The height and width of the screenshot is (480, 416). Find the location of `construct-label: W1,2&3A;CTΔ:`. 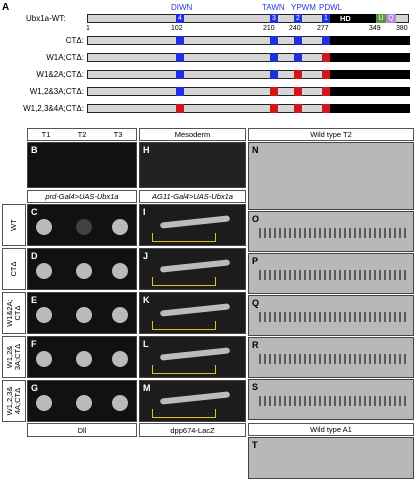

construct-label: W1,2&3A;CTΔ: is located at coordinates (56, 91).